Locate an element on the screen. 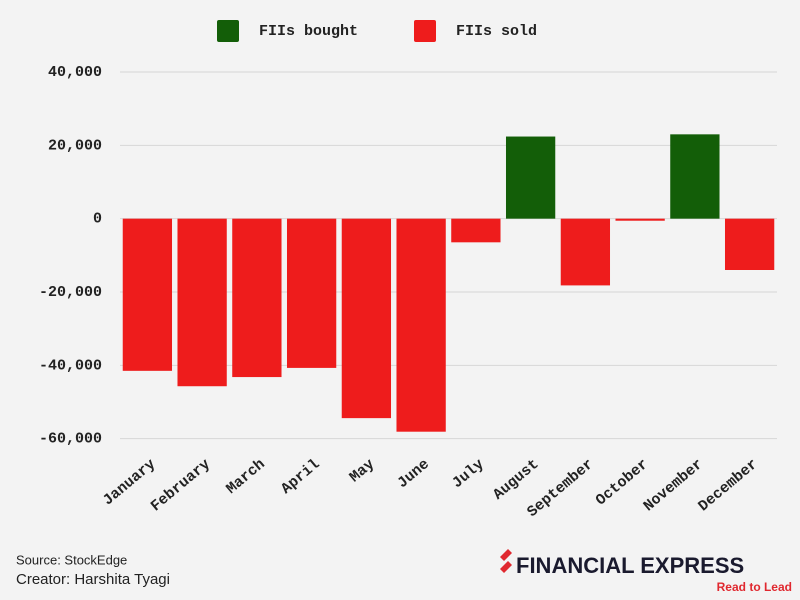 The image size is (800, 600). creator-note: Creator: Harshita Tyagi is located at coordinates (93, 579).